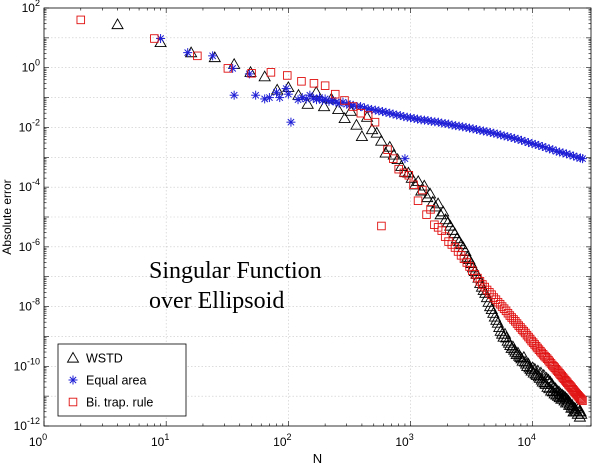 This screenshot has width=598, height=471. Describe the element at coordinates (27, 364) in the screenshot. I see `y-tick-label: 10⁻¹⁰` at that location.